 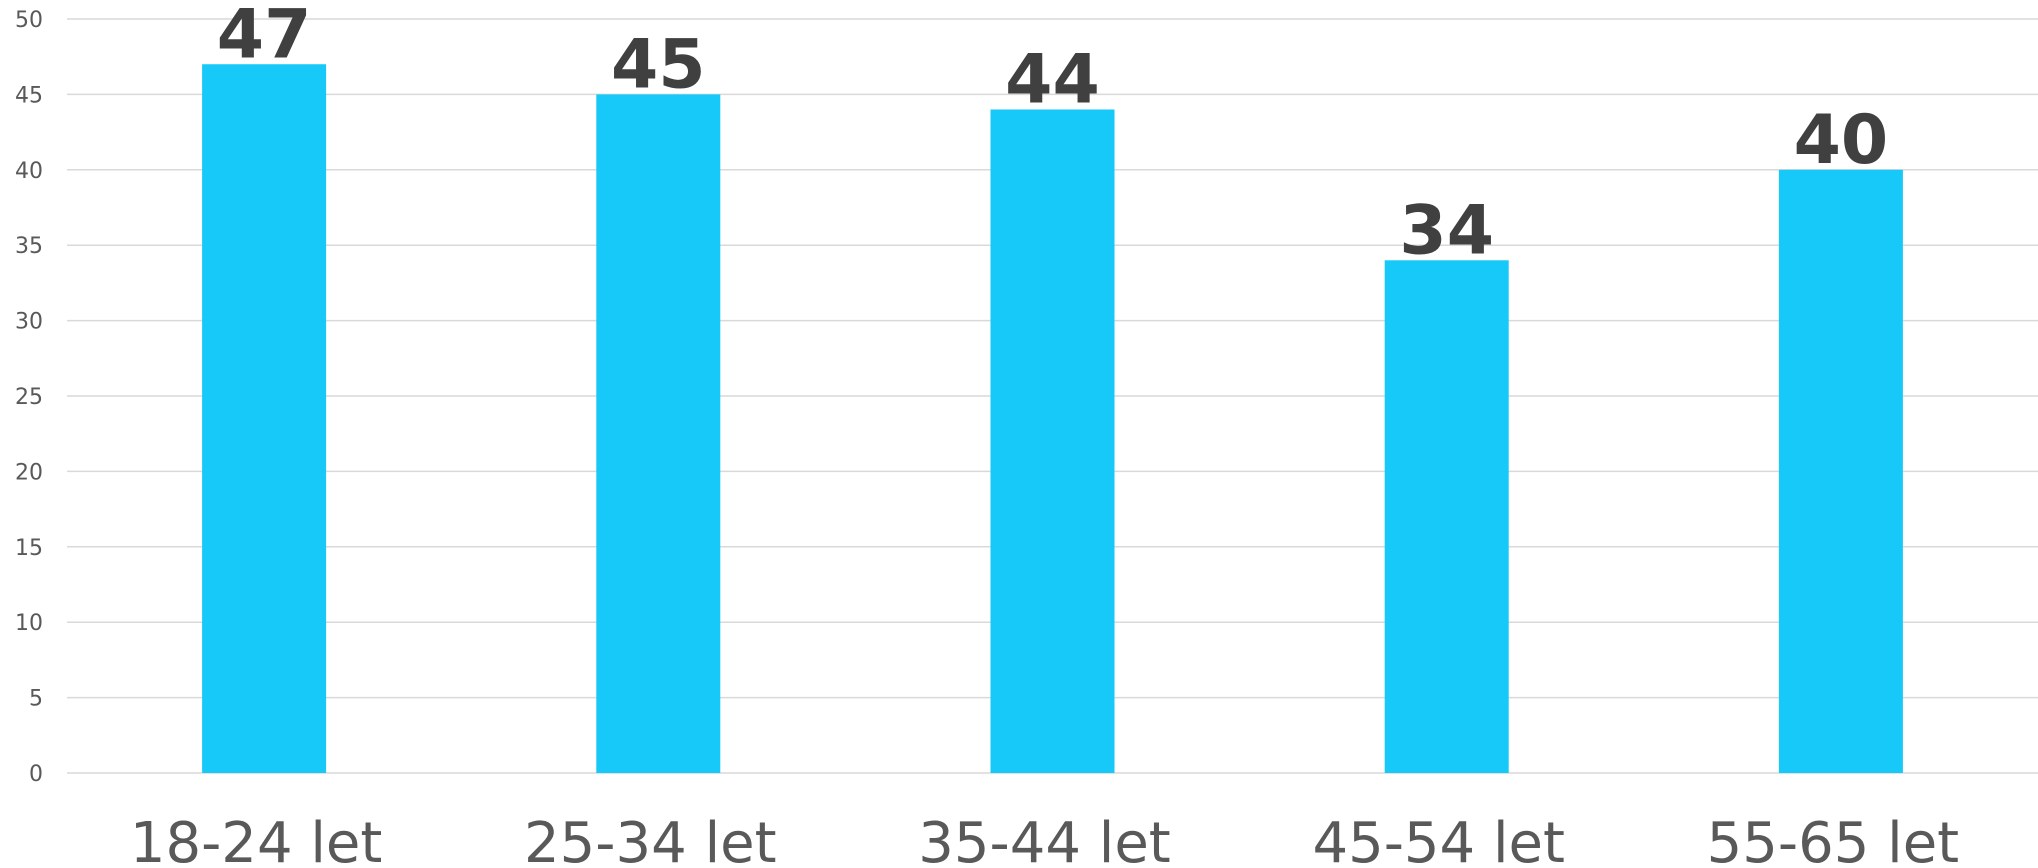 I want to click on y-tick-label: 40, so click(x=29, y=171).